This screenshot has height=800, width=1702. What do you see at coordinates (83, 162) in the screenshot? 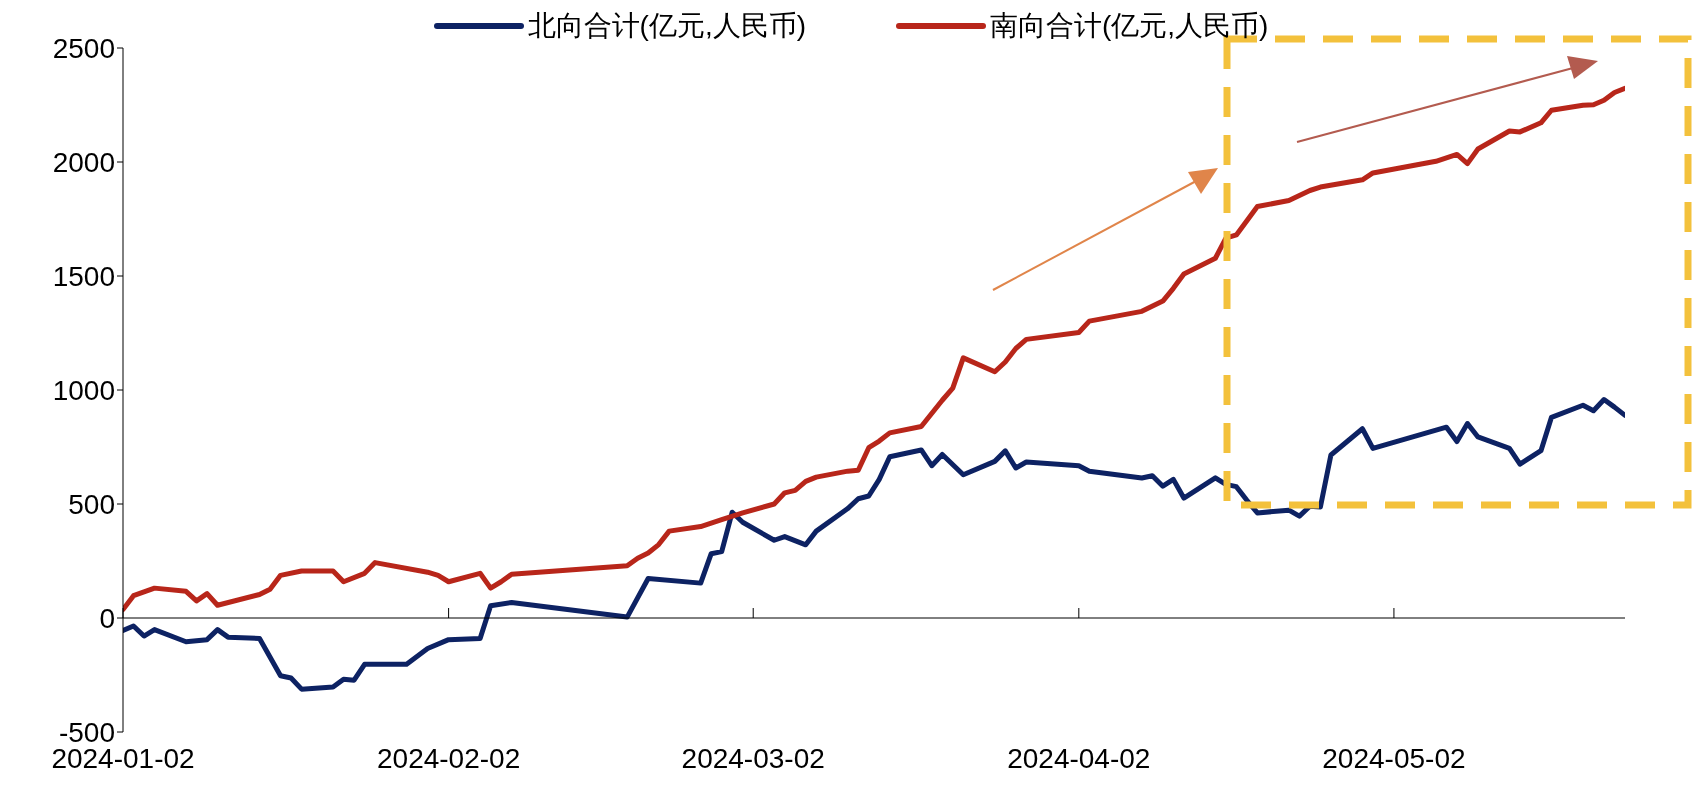
I see `y-tick-label: 2000` at bounding box center [83, 162].